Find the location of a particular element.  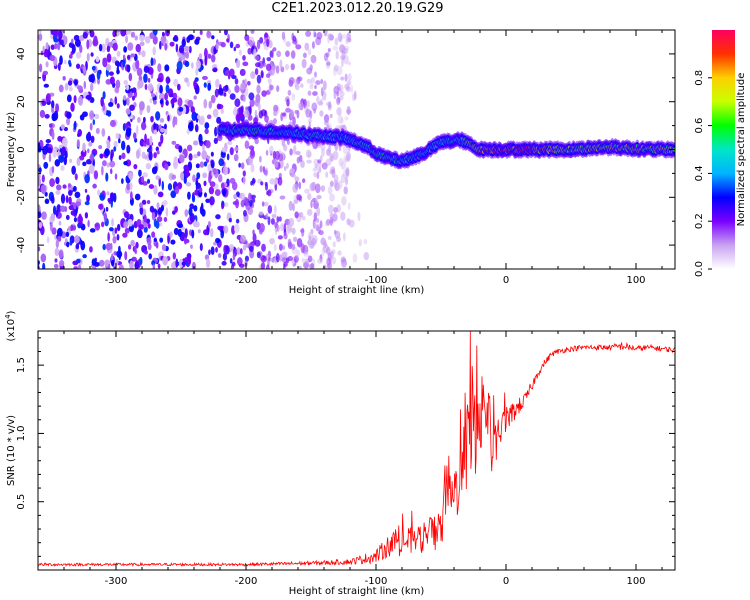

x-tick-label: -200 is located at coordinates (246, 581).